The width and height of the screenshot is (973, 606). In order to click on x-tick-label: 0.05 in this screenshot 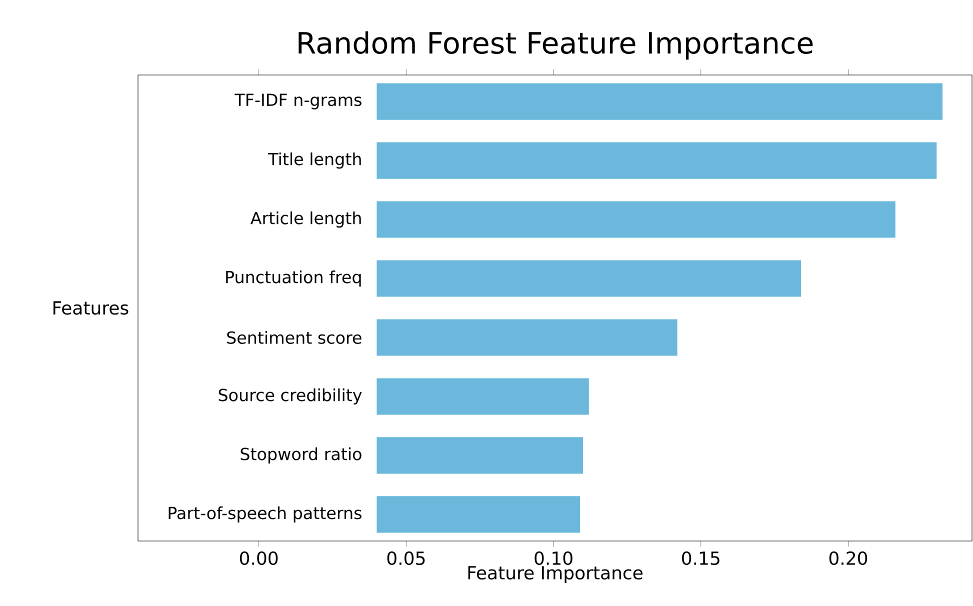, I will do `click(406, 558)`.